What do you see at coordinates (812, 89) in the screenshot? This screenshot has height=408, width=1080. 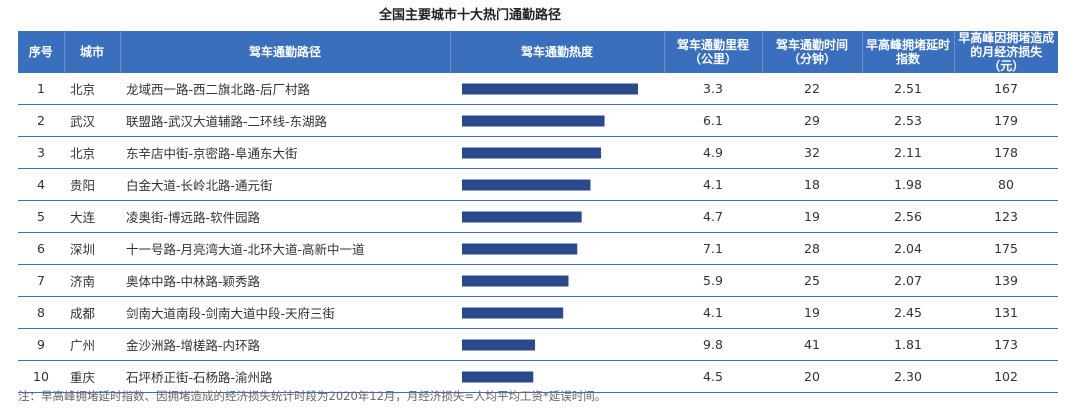 I see `cell-time: 22` at bounding box center [812, 89].